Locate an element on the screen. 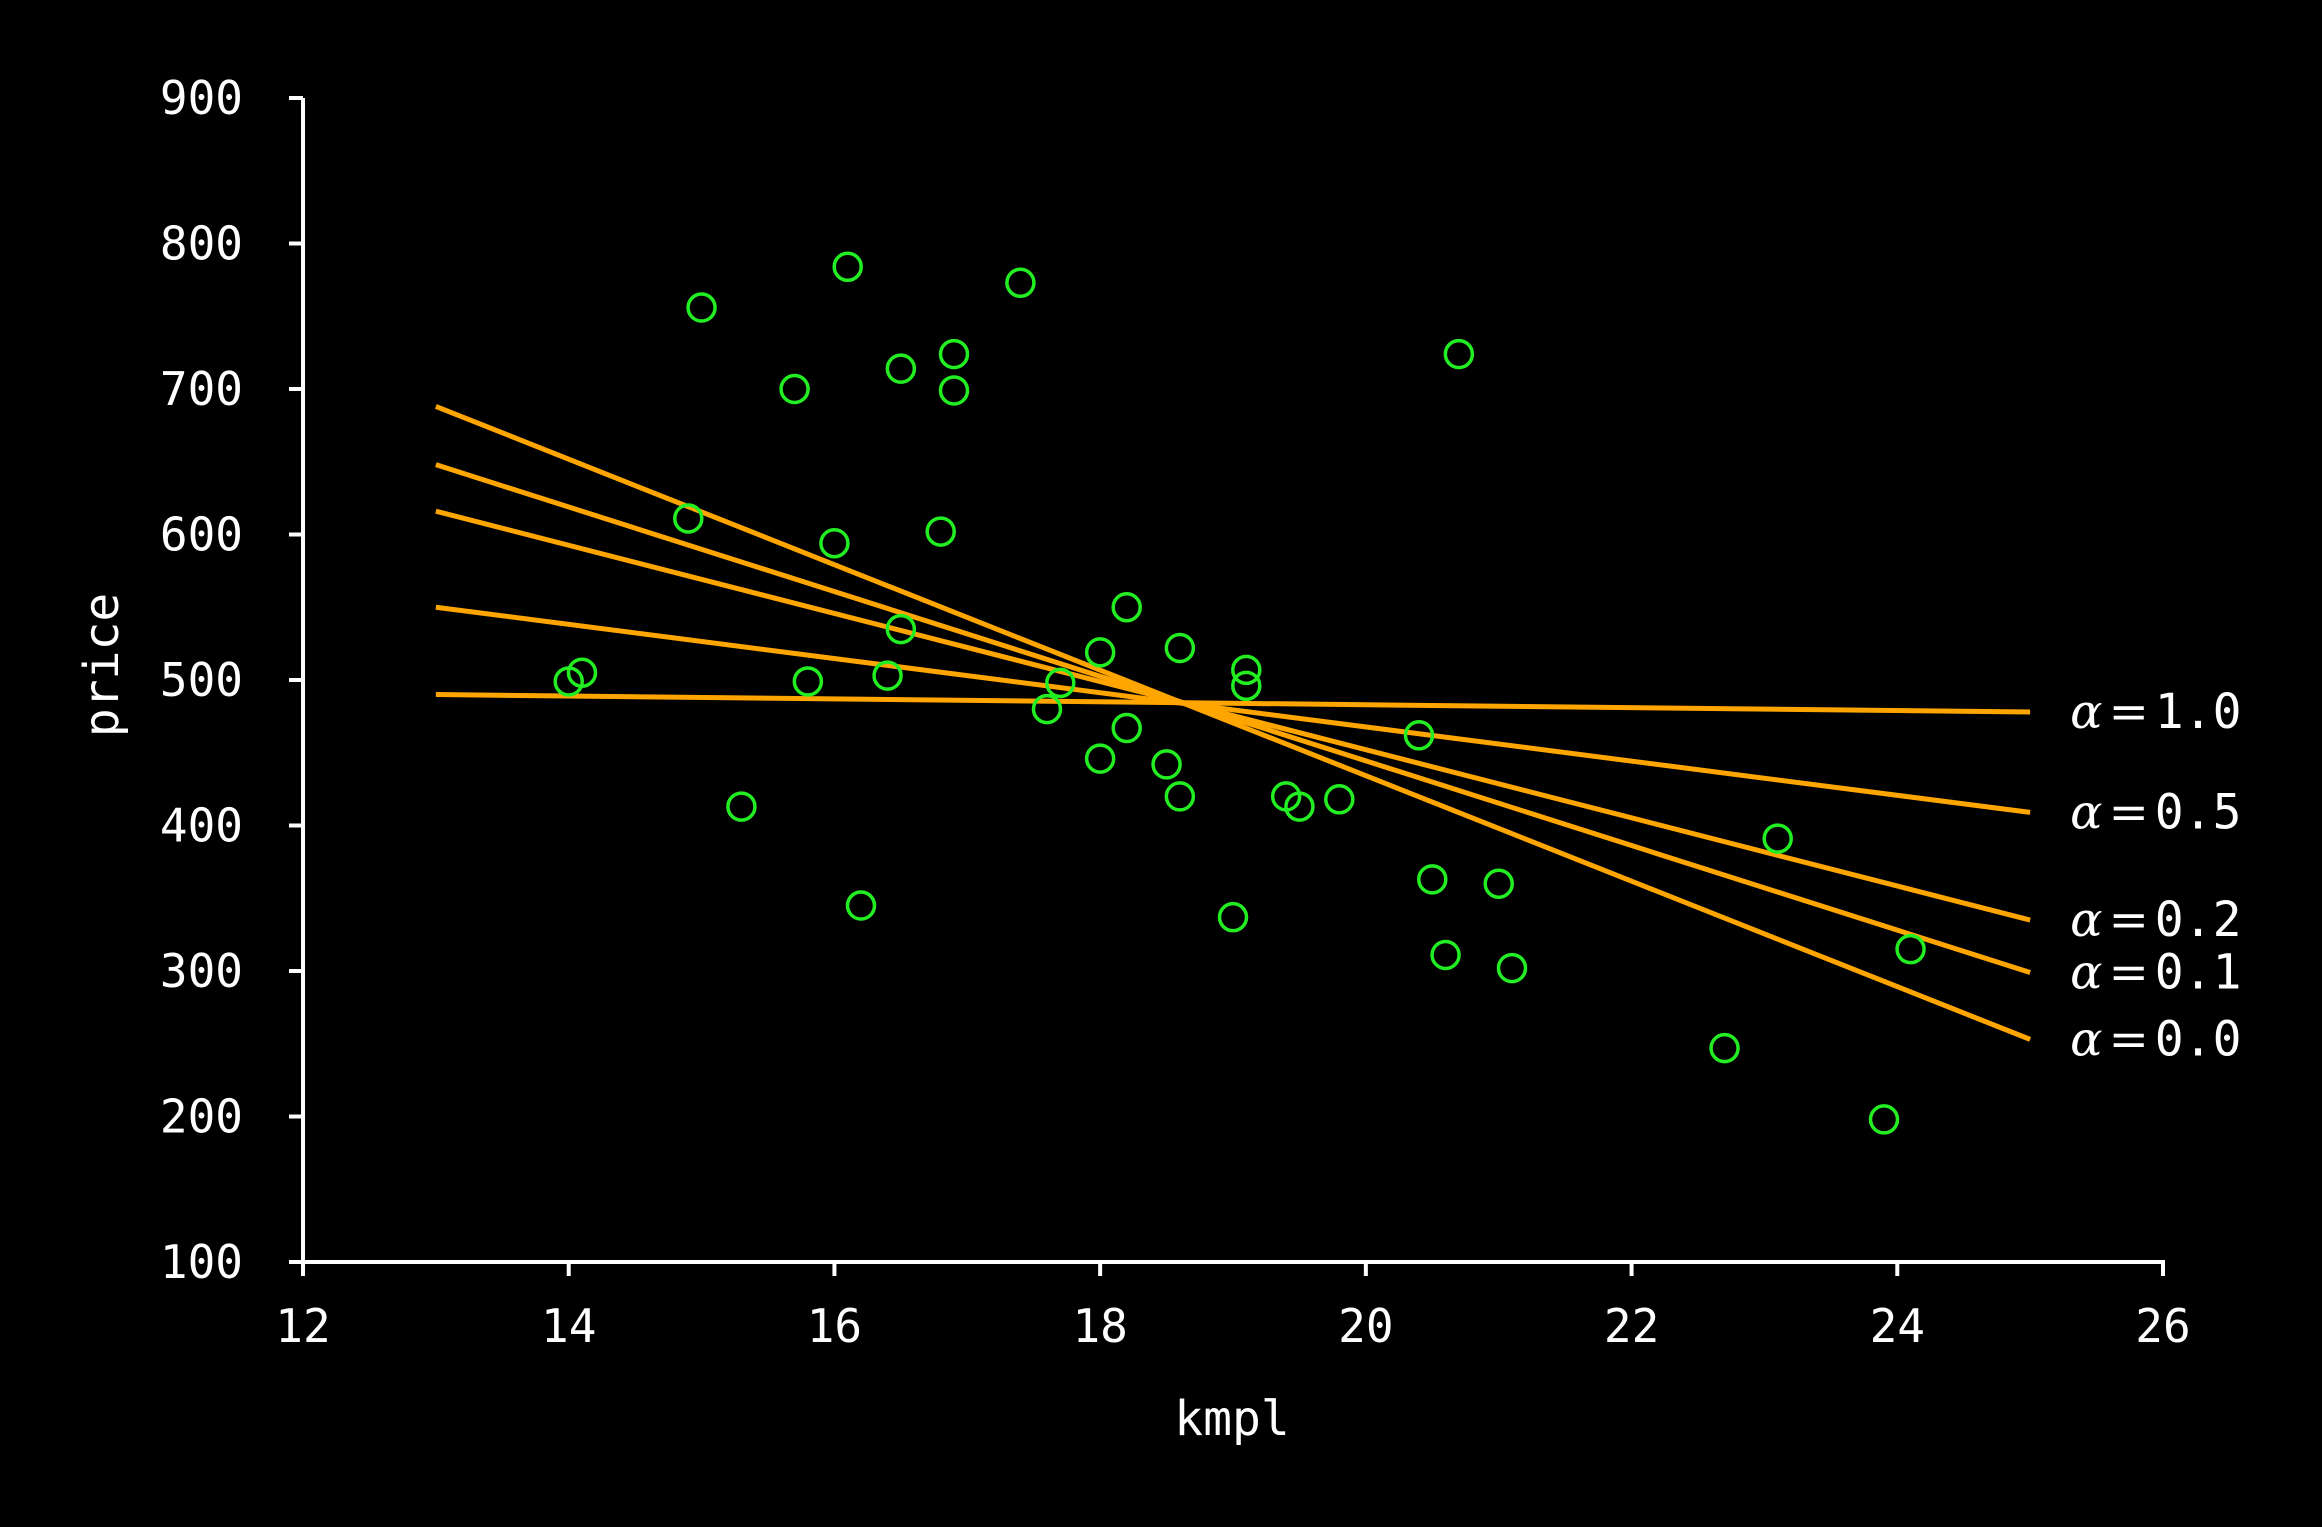 This screenshot has width=2322, height=1527. x-tick-label: 12 is located at coordinates (302, 1326).